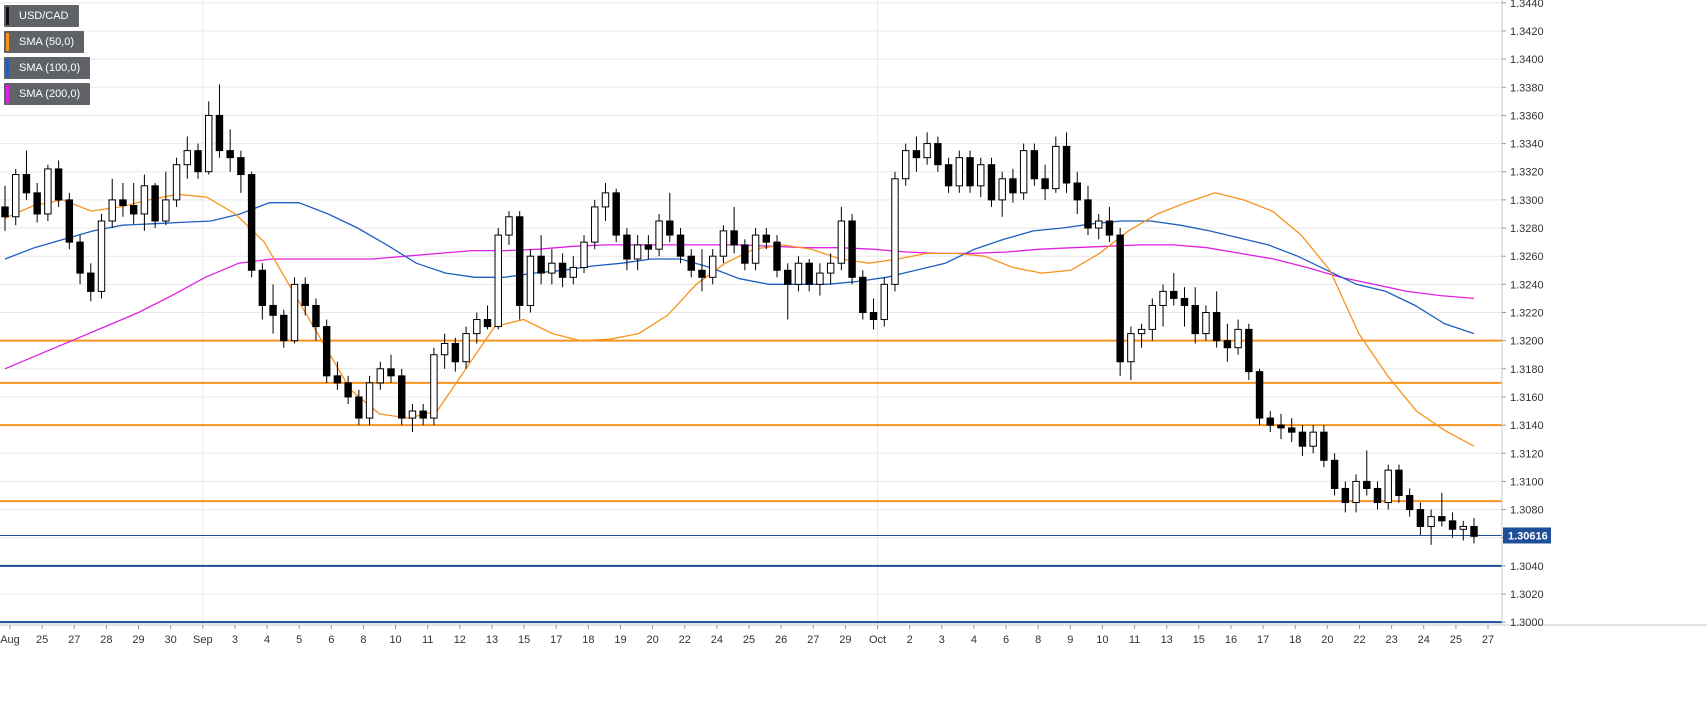  What do you see at coordinates (7, 68) in the screenshot?
I see `legend-swatch-sma100` at bounding box center [7, 68].